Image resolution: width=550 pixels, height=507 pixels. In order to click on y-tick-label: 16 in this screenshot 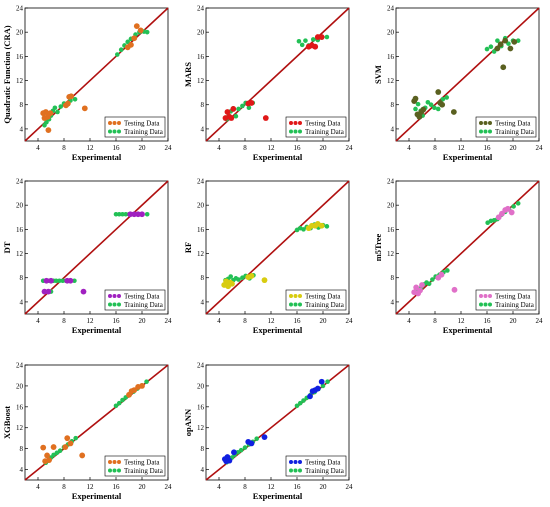, I will do `click(20, 230)`.